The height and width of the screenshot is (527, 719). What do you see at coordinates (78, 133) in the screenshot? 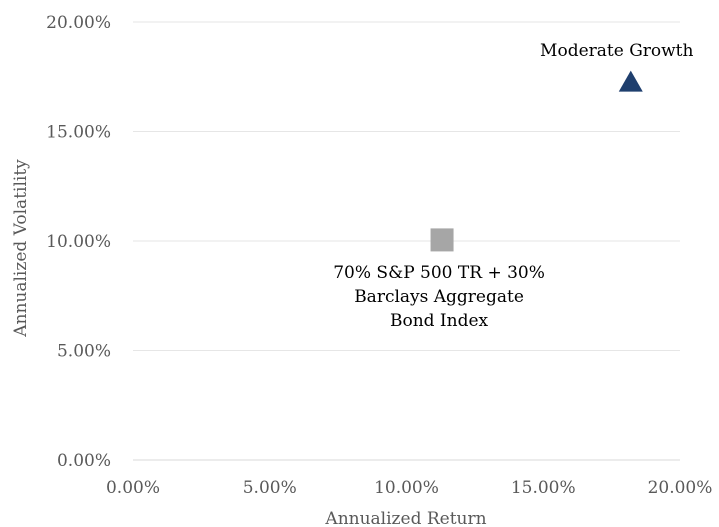
I see `y-tick-label: 15.00%` at bounding box center [78, 133].